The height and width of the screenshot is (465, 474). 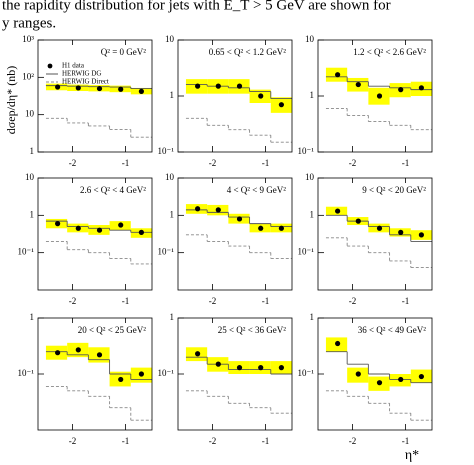 I want to click on body-text: y ranges., so click(x=29, y=23).